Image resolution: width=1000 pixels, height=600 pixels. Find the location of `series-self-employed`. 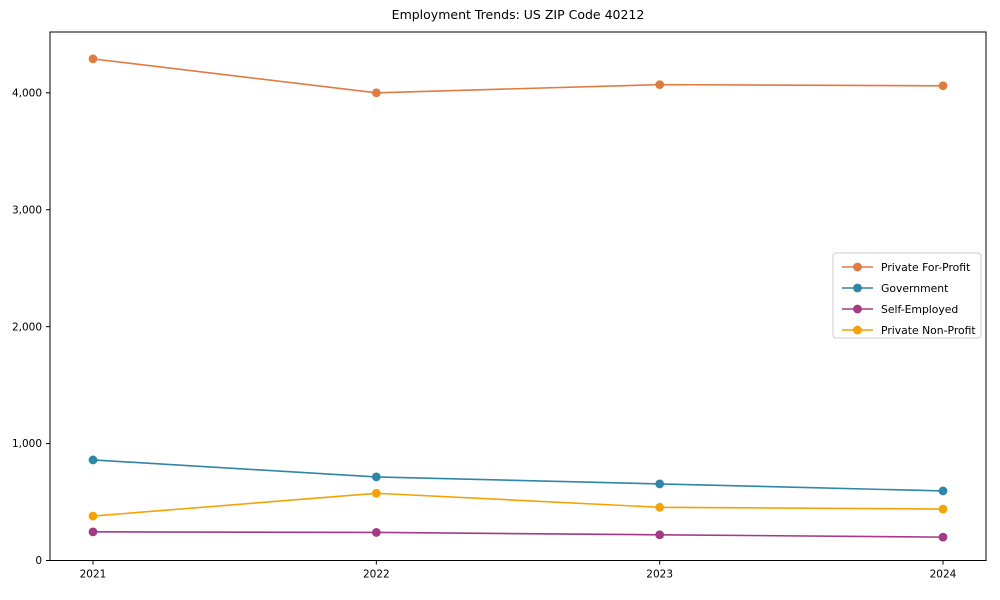

series-self-employed is located at coordinates (518, 534).